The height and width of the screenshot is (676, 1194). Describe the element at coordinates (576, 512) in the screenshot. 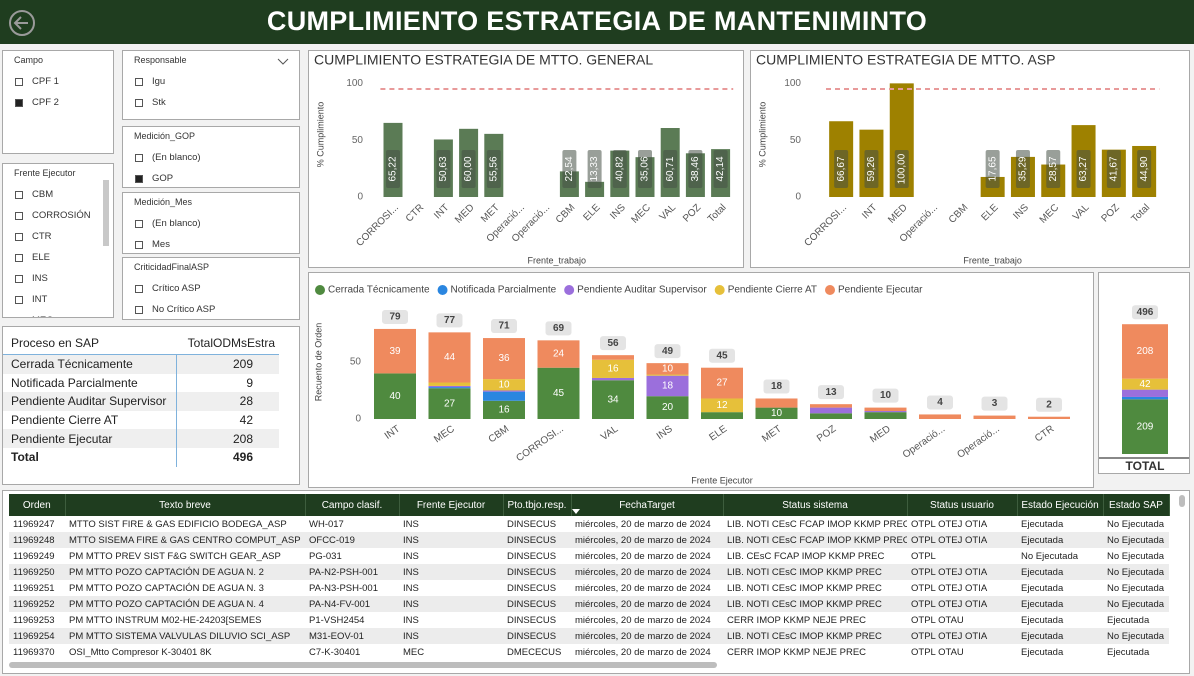

I see `sort-indicator` at that location.